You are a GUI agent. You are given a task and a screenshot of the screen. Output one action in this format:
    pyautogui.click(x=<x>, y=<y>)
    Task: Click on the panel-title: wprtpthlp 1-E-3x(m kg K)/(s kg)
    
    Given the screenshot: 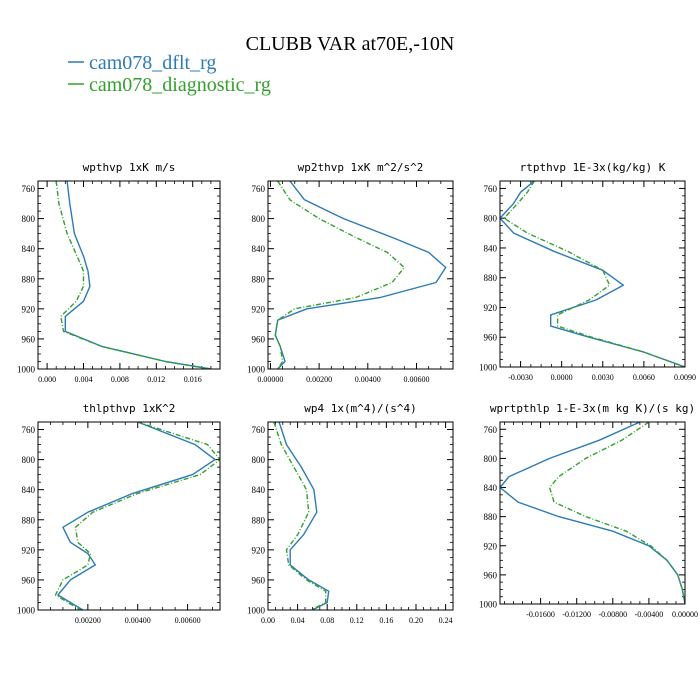 What is the action you would take?
    pyautogui.click(x=592, y=408)
    